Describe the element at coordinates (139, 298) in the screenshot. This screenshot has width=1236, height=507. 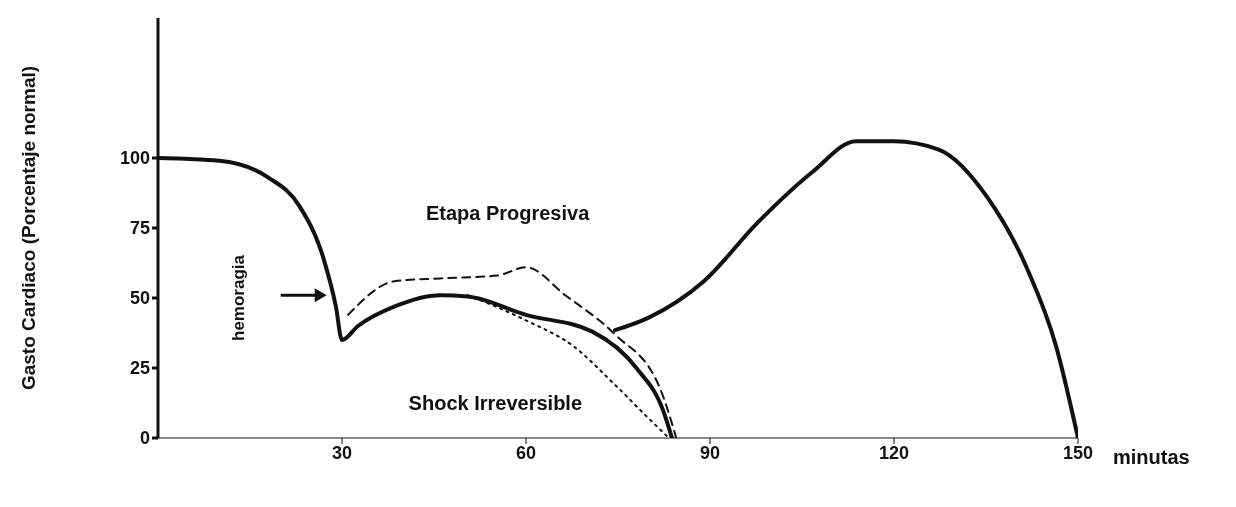
I see `y-tick-label: 50` at that location.